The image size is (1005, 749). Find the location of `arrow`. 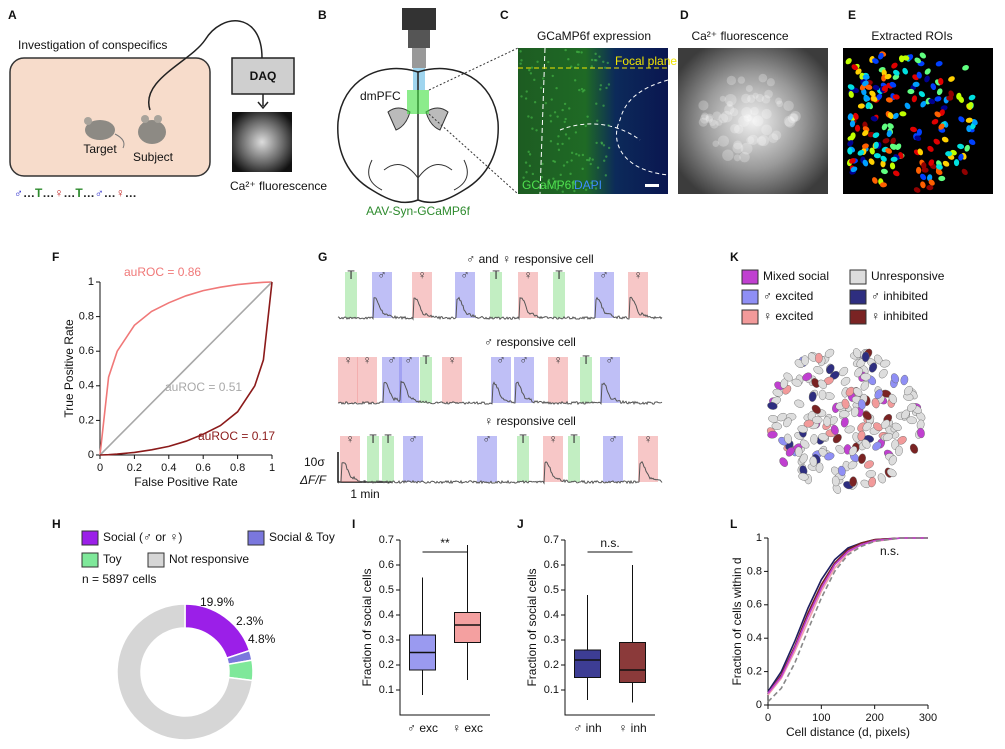

arrow is located at coordinates (263, 102).